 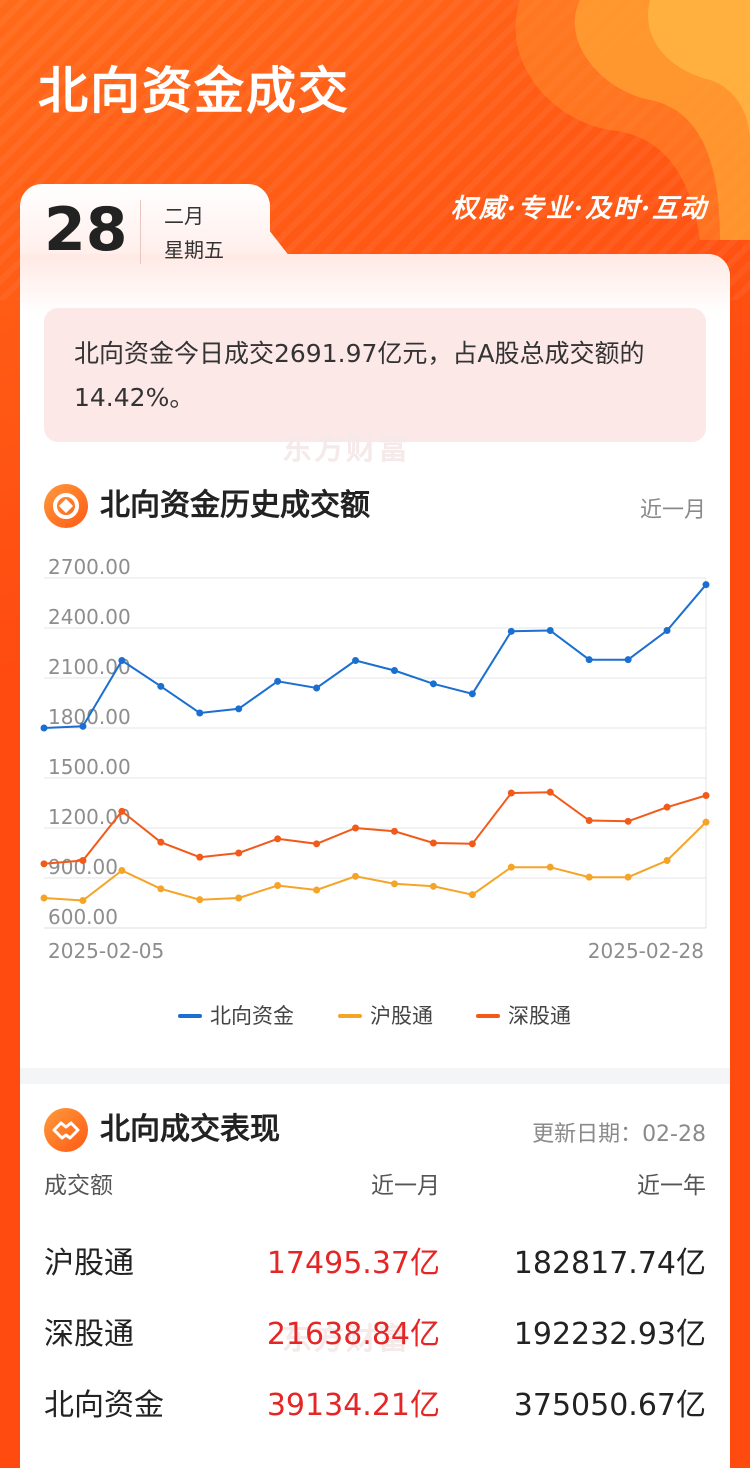 I want to click on month-value: 17495.37亿, so click(x=353, y=1263).